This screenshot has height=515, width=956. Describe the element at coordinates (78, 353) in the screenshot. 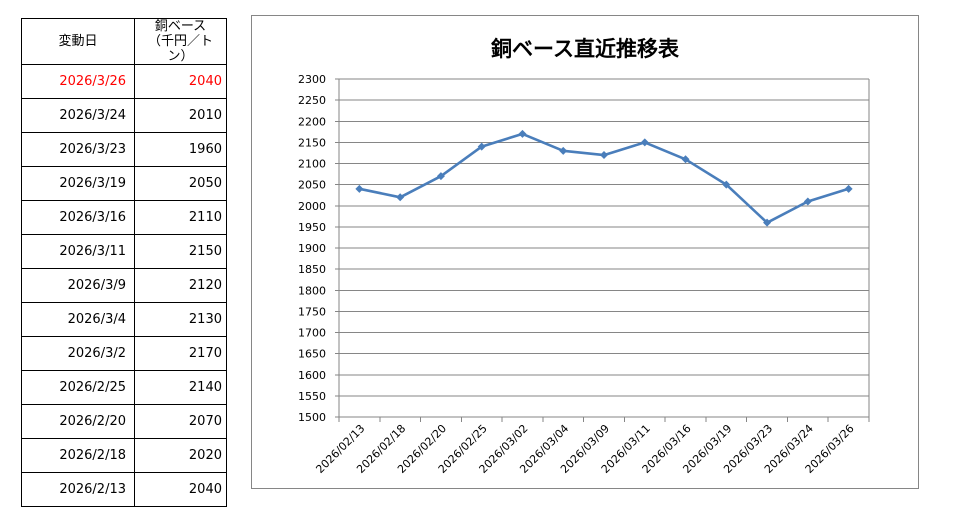

I see `row-date: 2026/3/2` at that location.